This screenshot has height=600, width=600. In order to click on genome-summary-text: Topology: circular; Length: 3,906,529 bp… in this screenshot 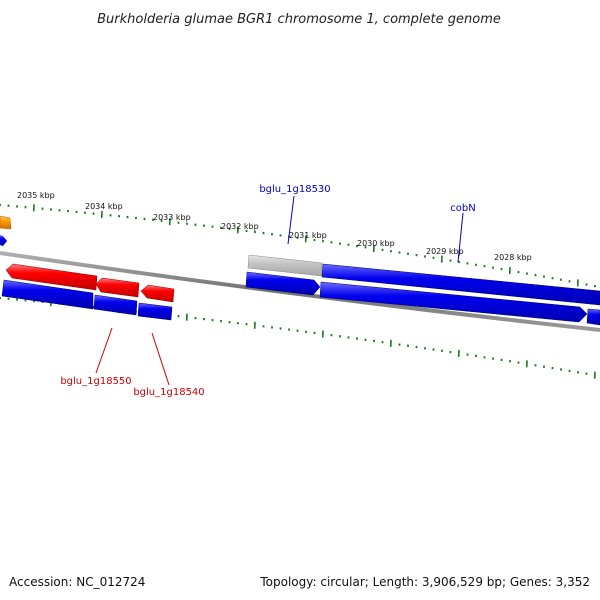, I will do `click(425, 582)`.